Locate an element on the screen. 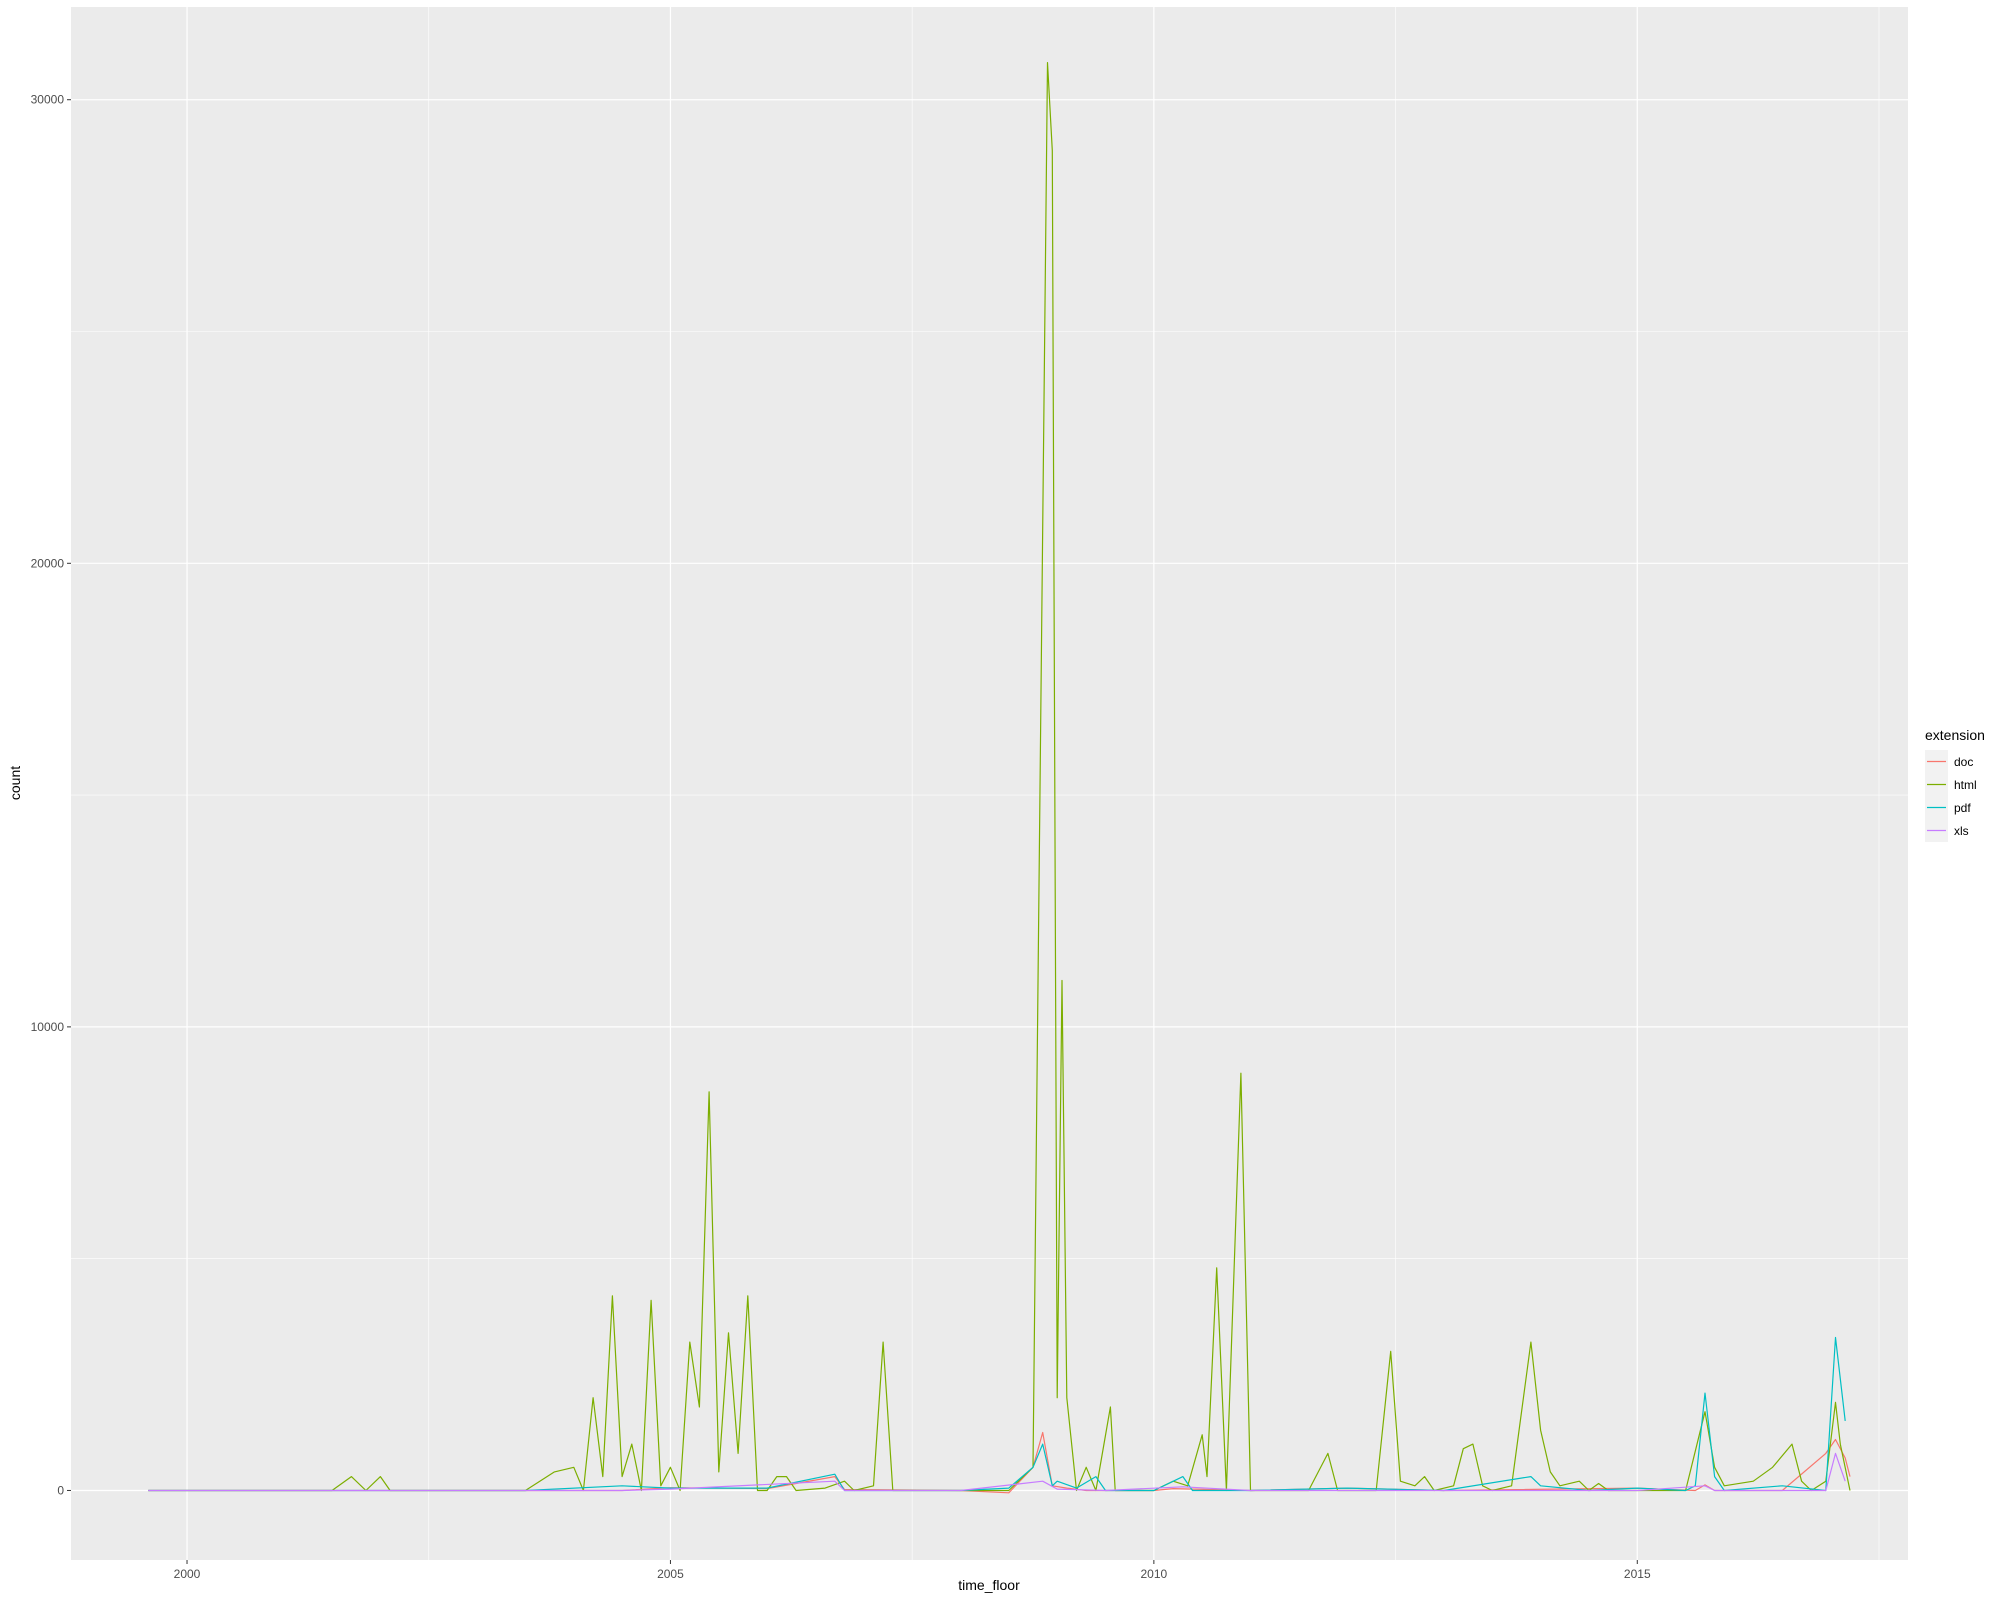 This screenshot has width=2000, height=1600. y-tick-label: 0 is located at coordinates (60, 1490).